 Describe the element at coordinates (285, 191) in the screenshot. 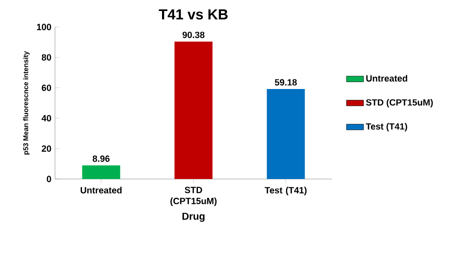

I see `x-tick-label: Test (T41)` at that location.